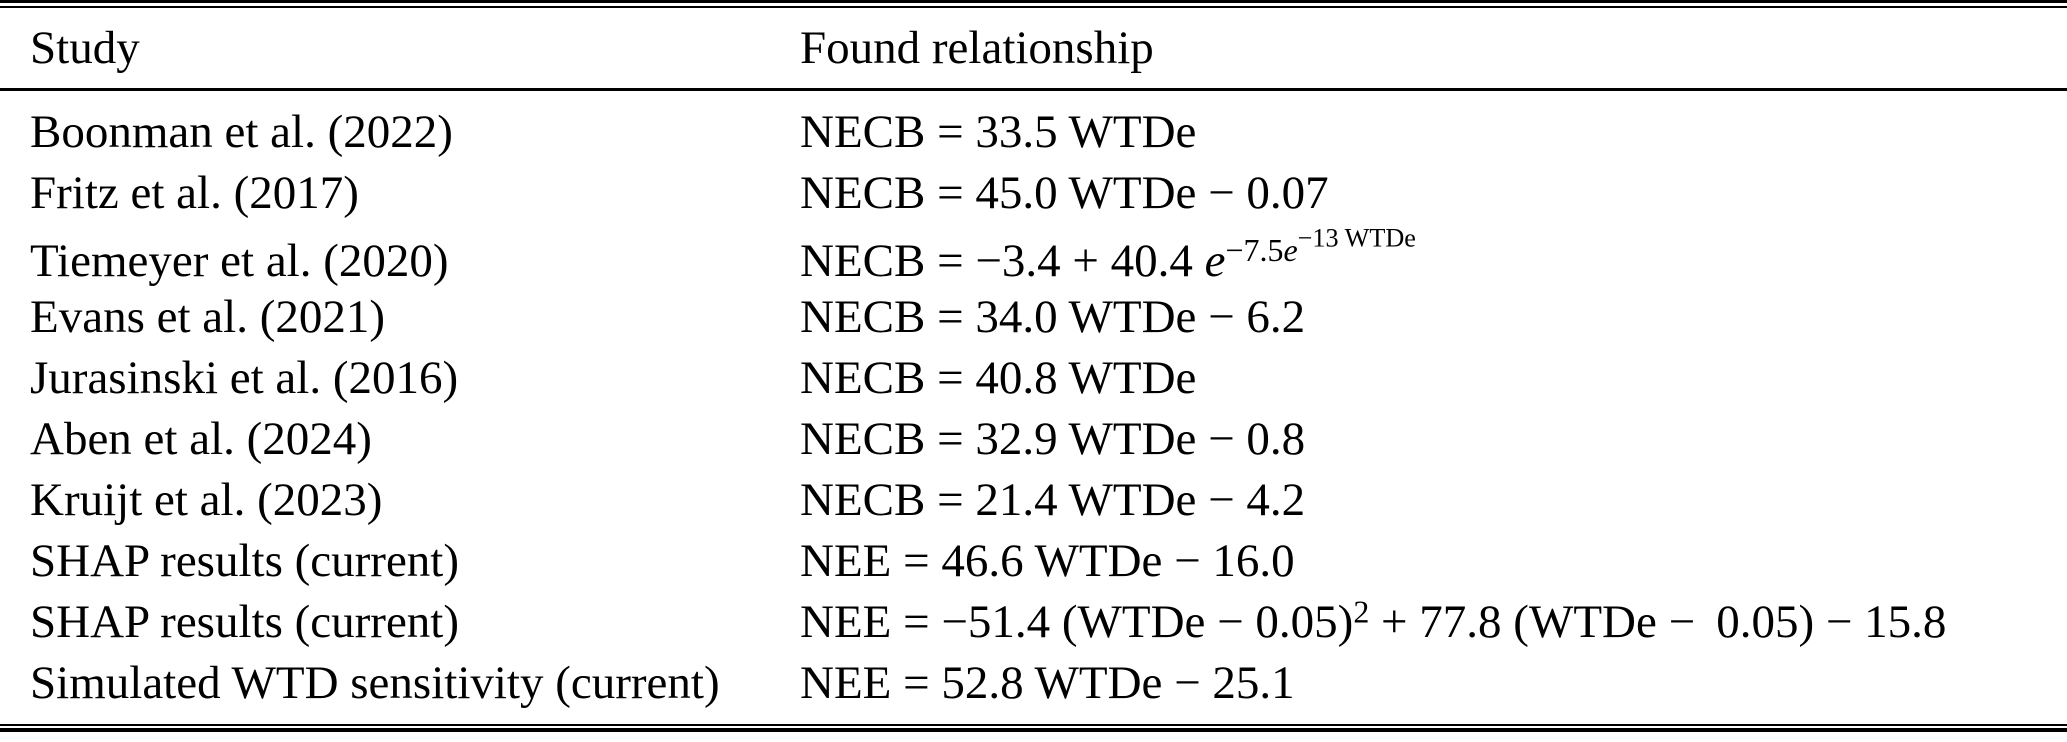 The height and width of the screenshot is (742, 2067). What do you see at coordinates (998, 378) in the screenshot?
I see `formula-text: NECB = 40.8 WTDe` at bounding box center [998, 378].